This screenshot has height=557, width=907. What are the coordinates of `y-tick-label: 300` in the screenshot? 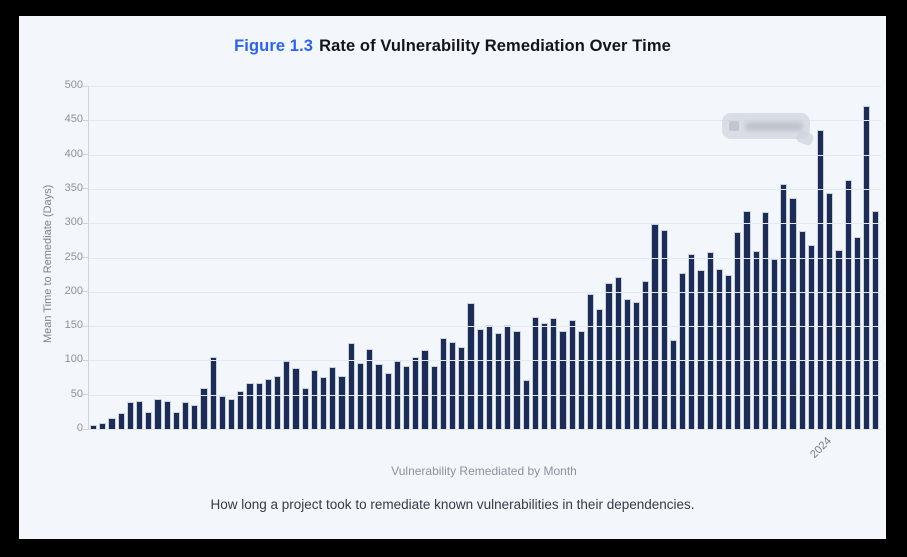 It's located at (73, 222).